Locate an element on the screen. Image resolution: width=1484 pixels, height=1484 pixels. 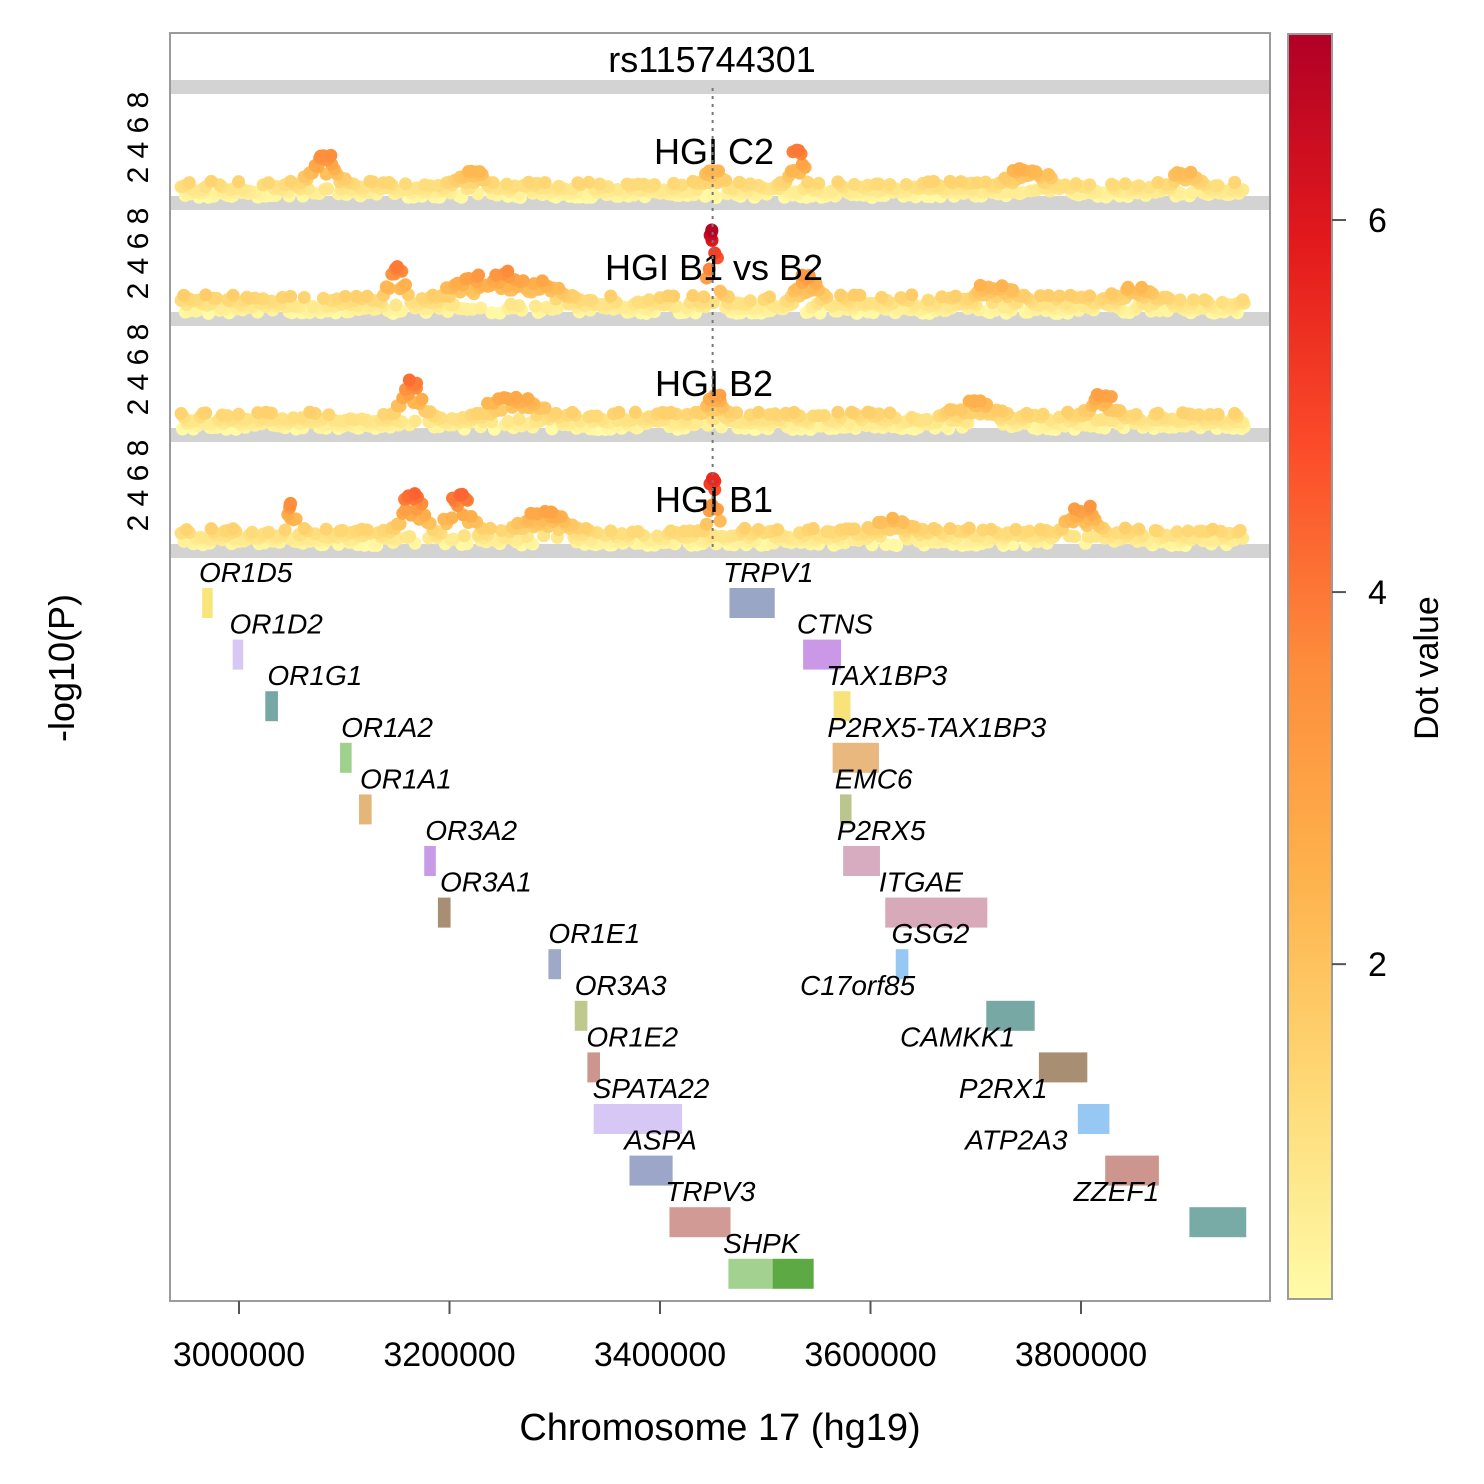
gene-itgae: ITGAE is located at coordinates (933, 897).